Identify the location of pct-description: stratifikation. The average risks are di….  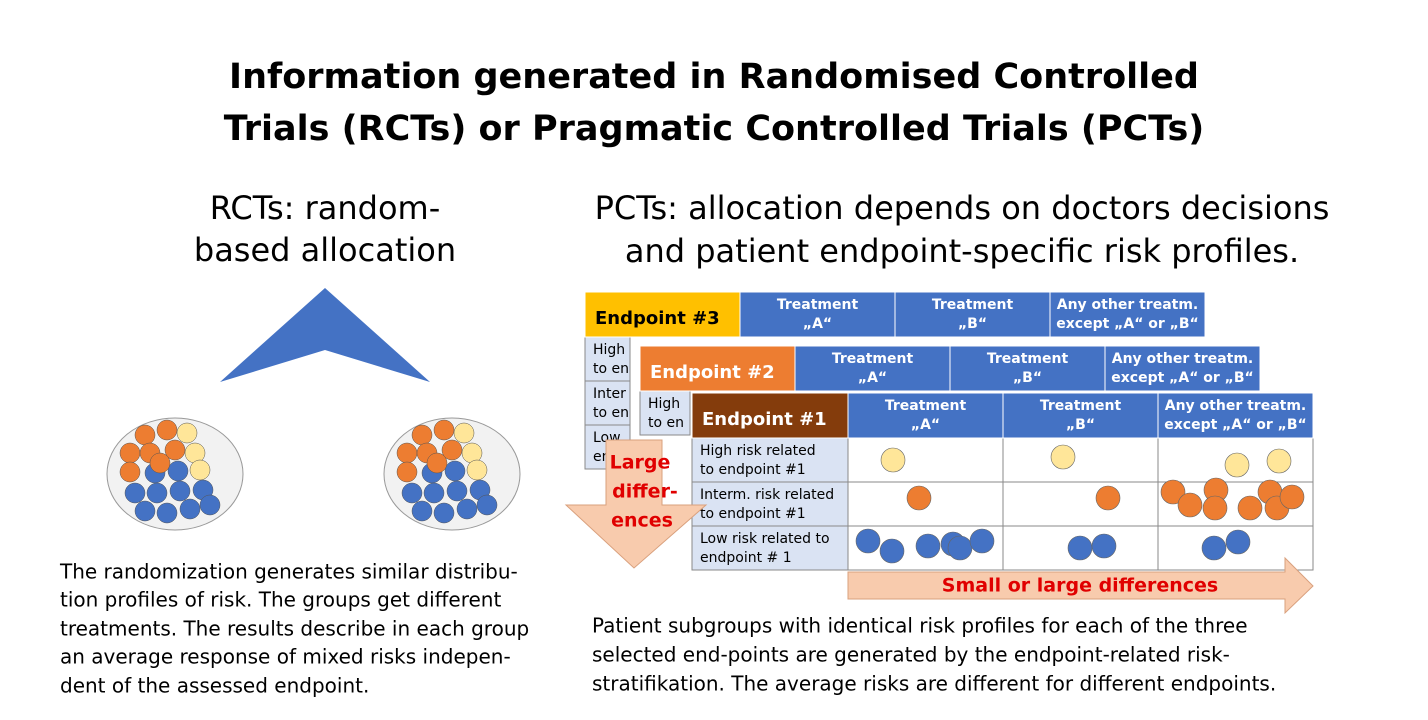
(934, 684).